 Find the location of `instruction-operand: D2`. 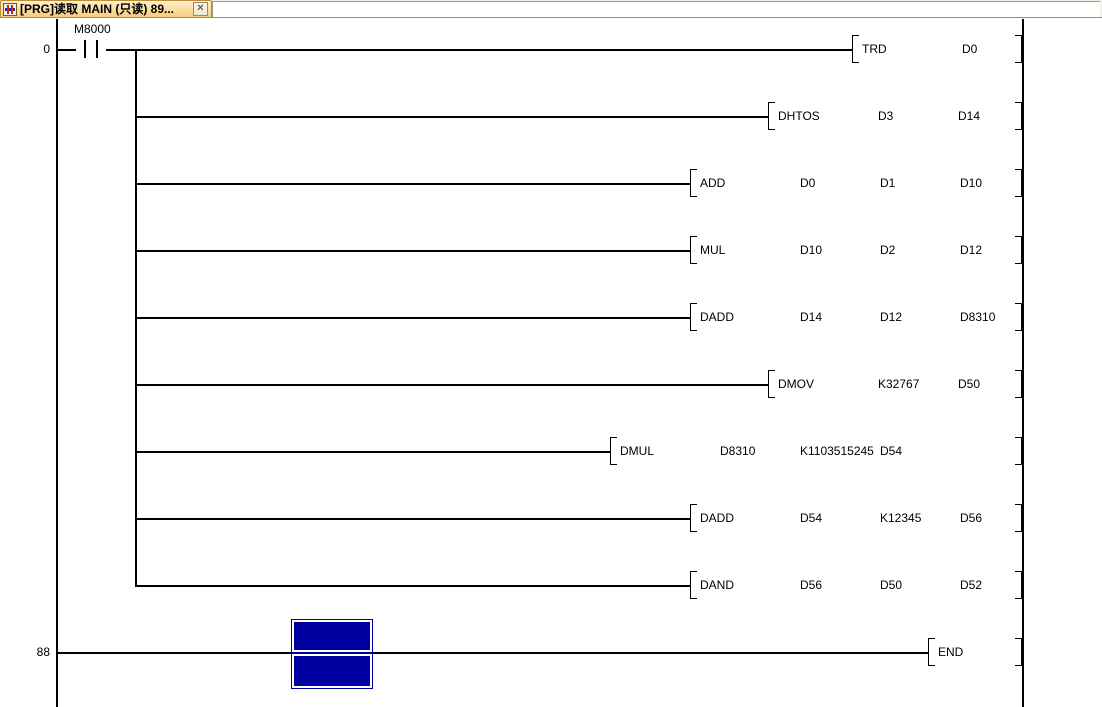

instruction-operand: D2 is located at coordinates (888, 250).